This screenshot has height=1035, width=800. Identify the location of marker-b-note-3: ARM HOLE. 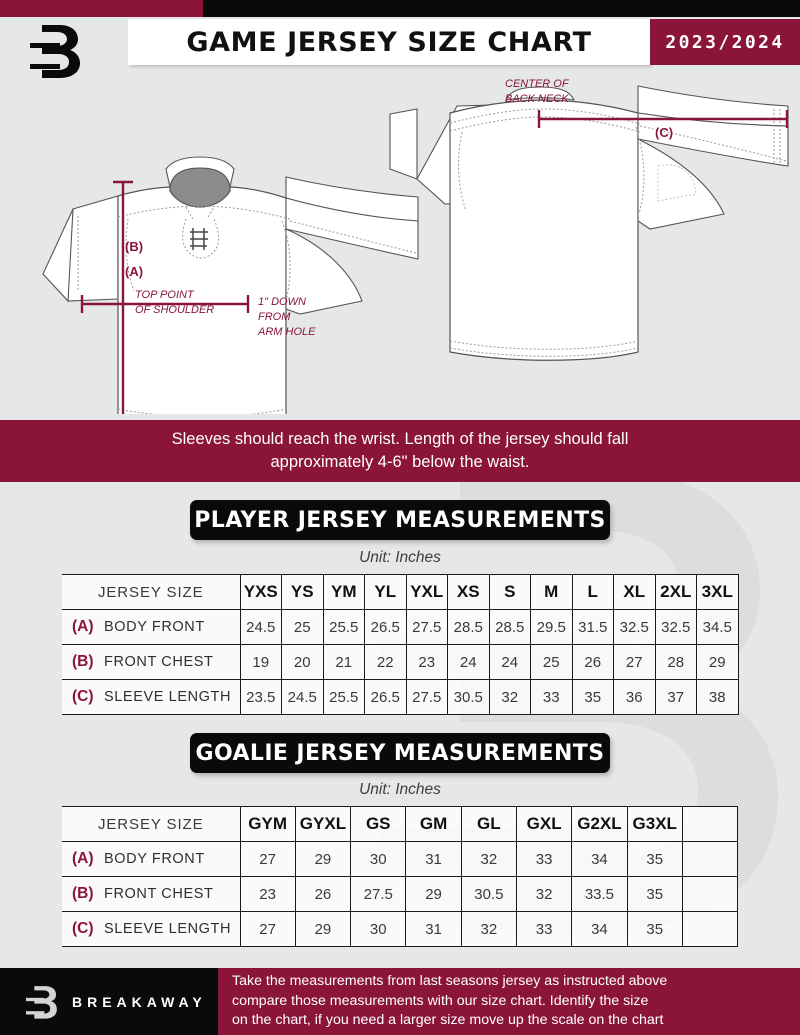
(286, 332).